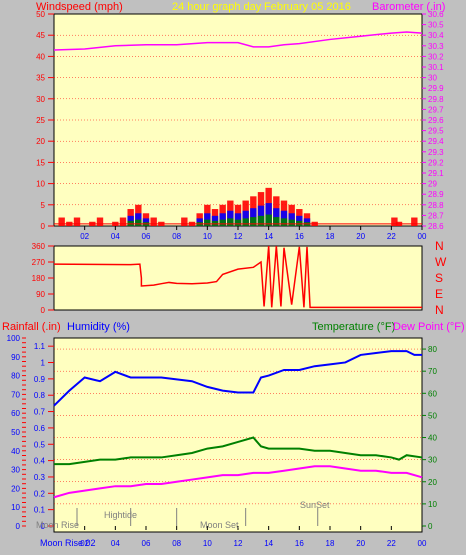 This screenshot has height=555, width=466. Describe the element at coordinates (268, 236) in the screenshot. I see `wind-xtick-label: 14` at that location.